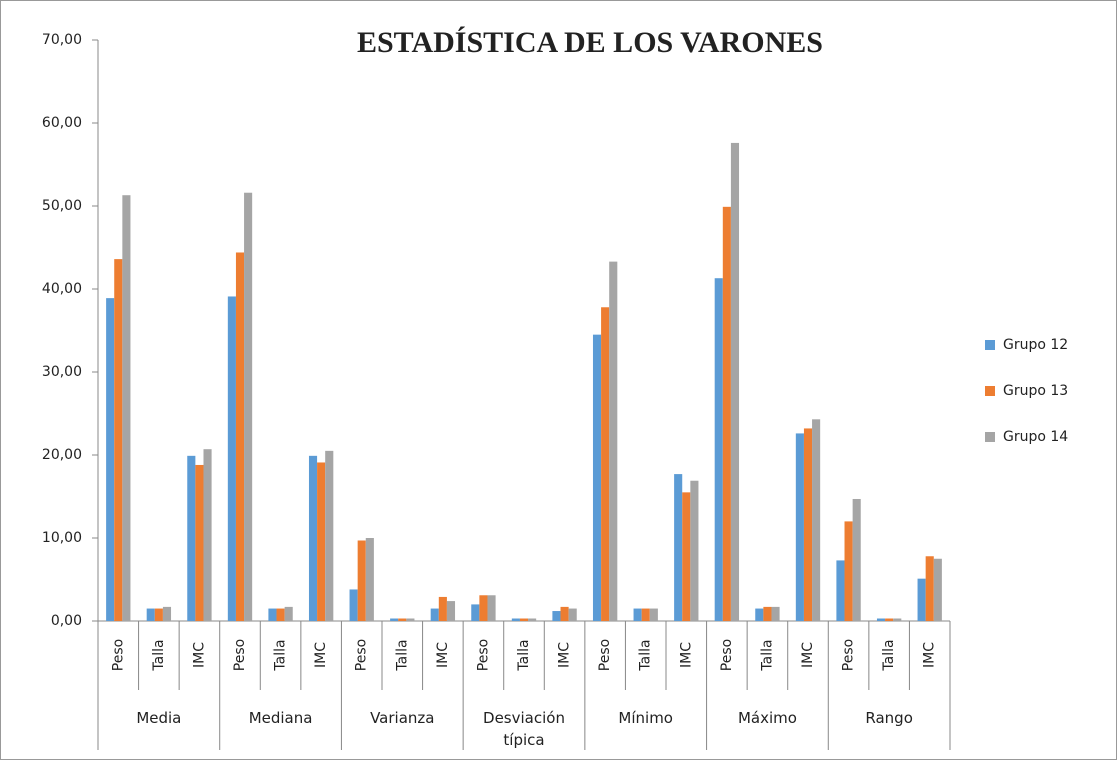 This screenshot has width=1117, height=760. I want to click on legend-label: Grupo 13, so click(1035, 391).